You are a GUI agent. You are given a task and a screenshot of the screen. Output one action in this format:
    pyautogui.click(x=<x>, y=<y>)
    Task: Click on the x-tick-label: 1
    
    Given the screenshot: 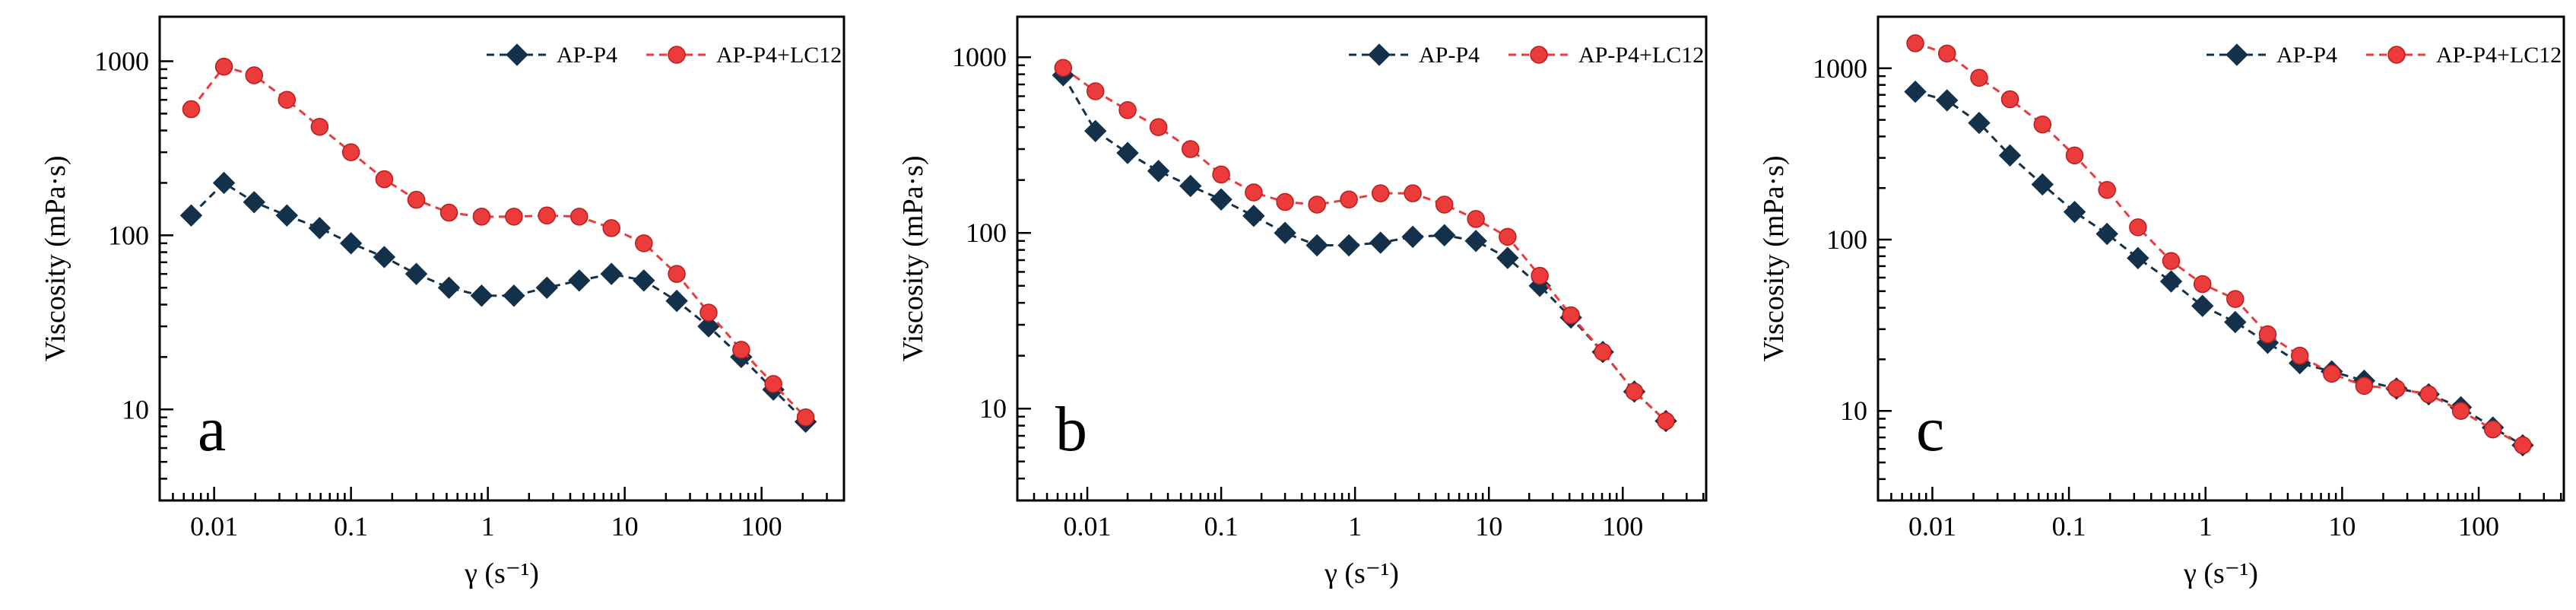 What is the action you would take?
    pyautogui.click(x=1355, y=526)
    